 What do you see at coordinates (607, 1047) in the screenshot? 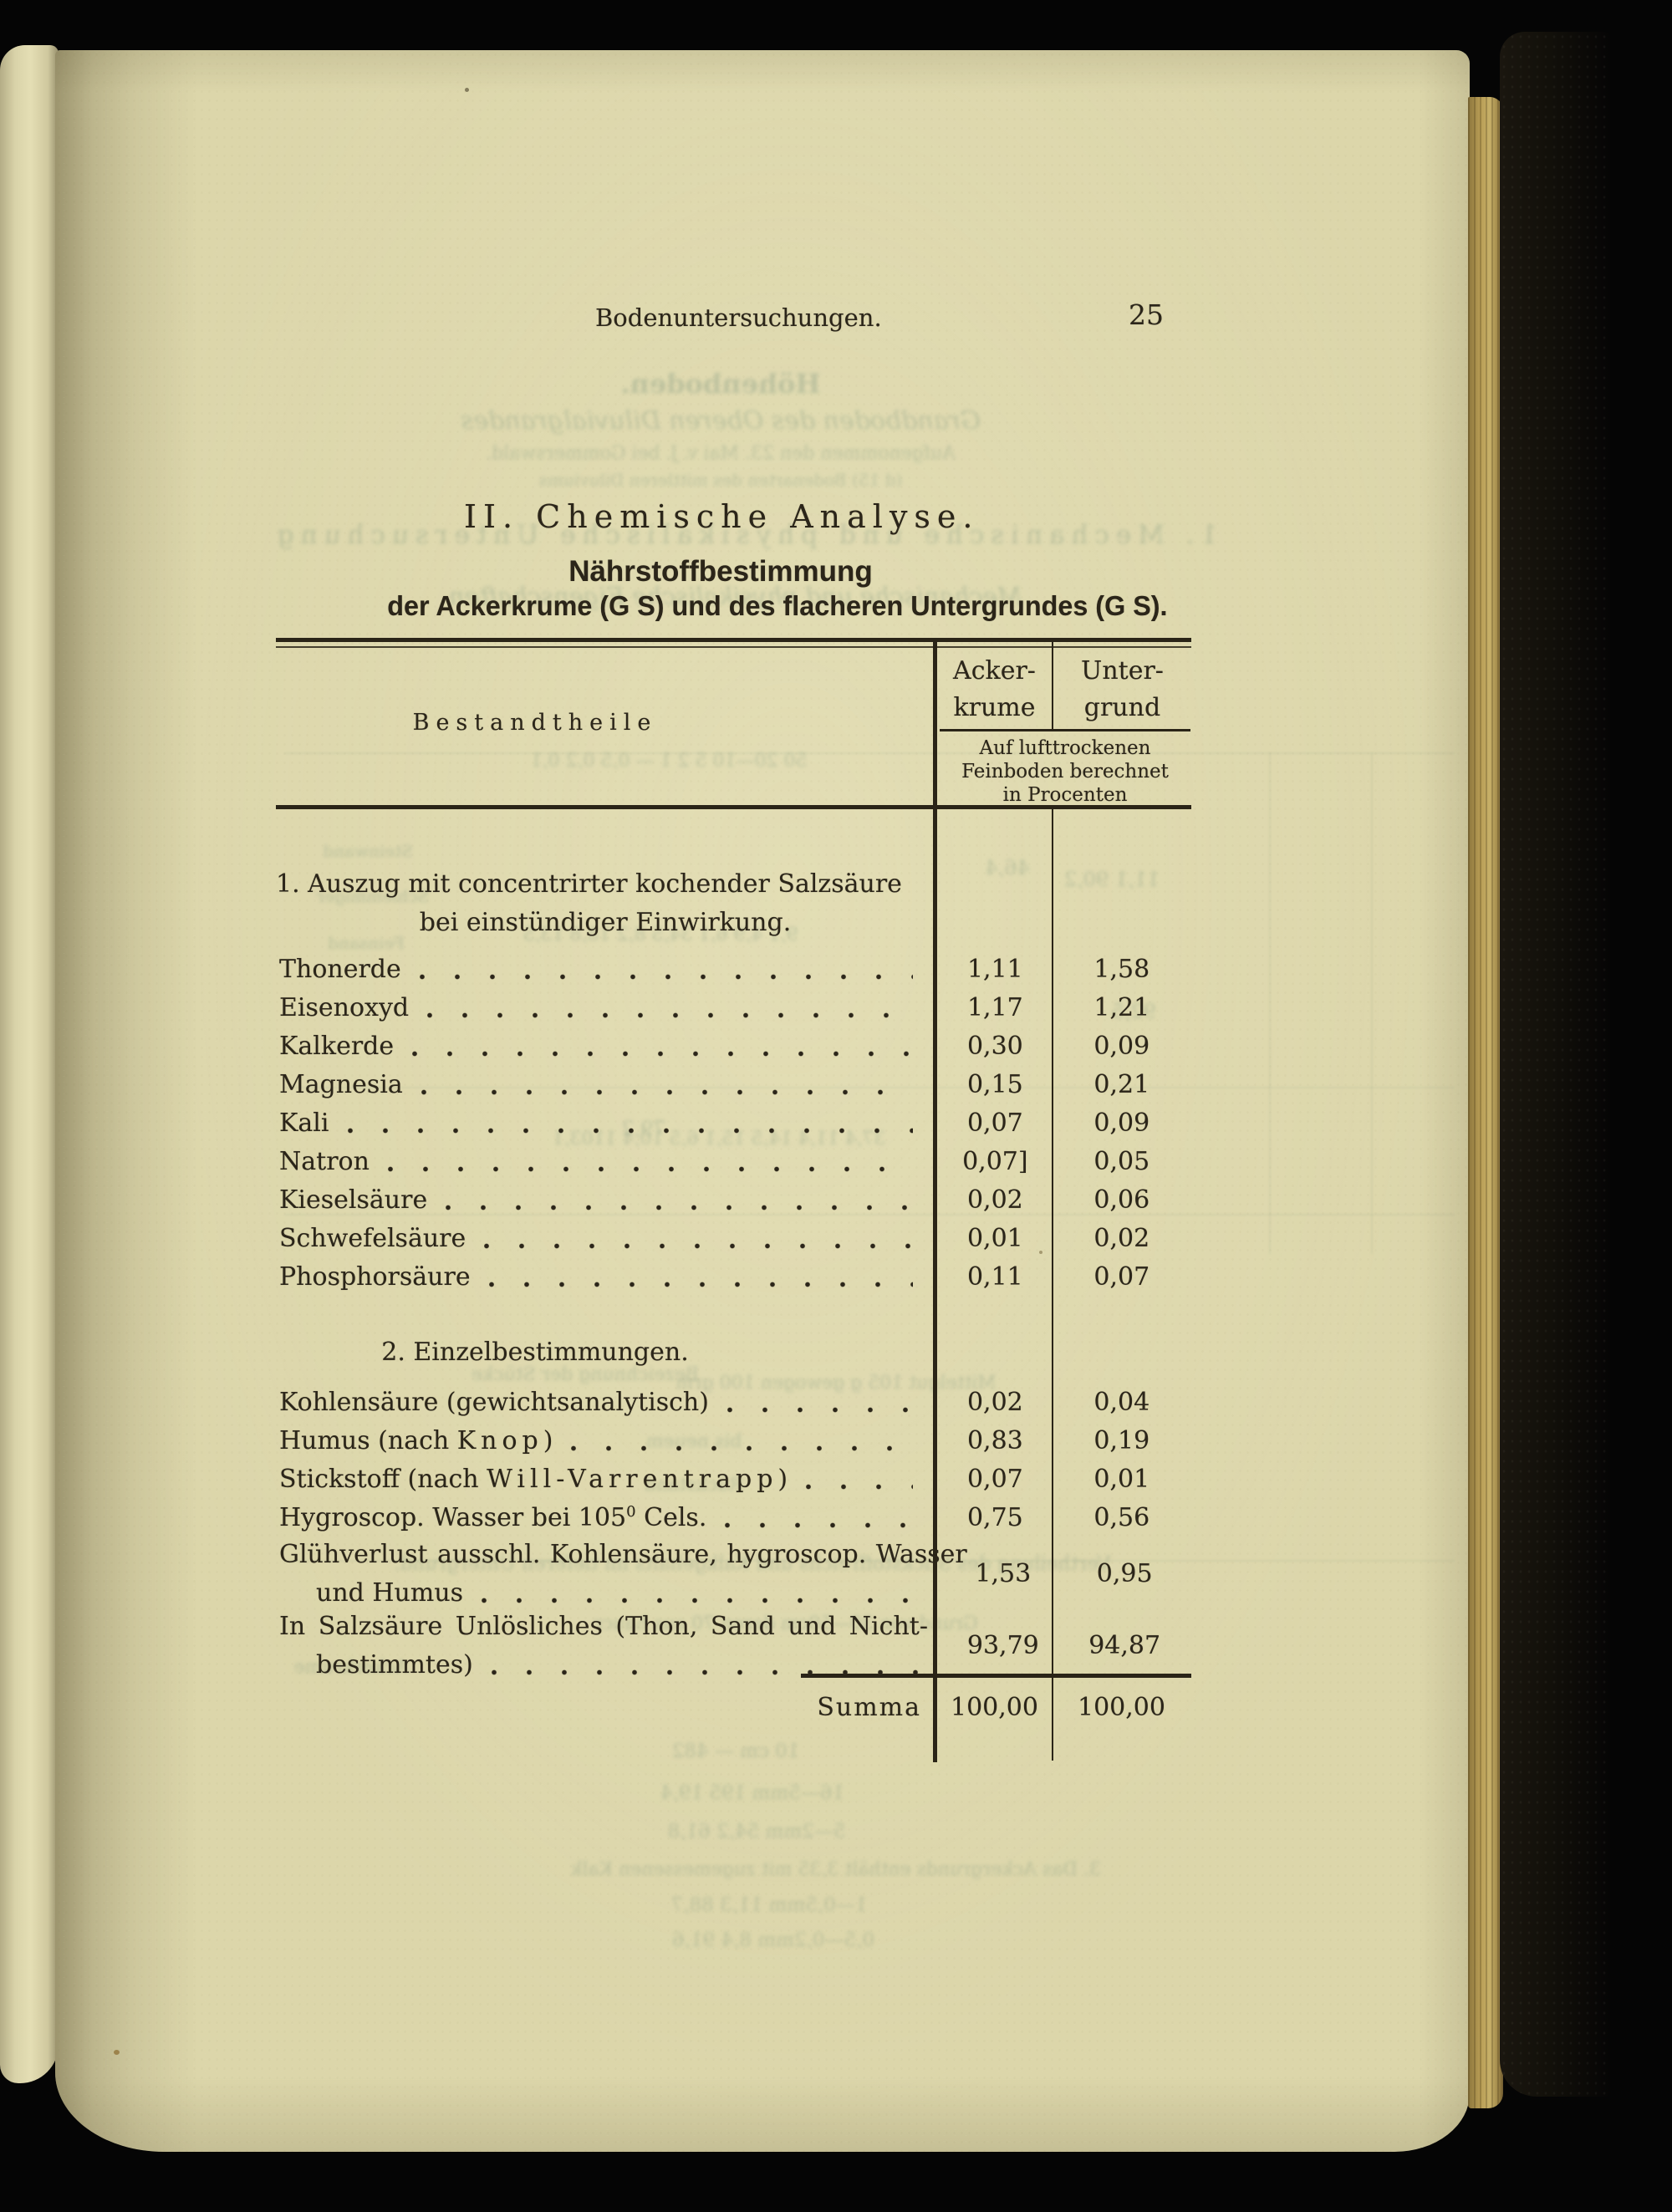
I see `row-label: Kalkerde` at bounding box center [607, 1047].